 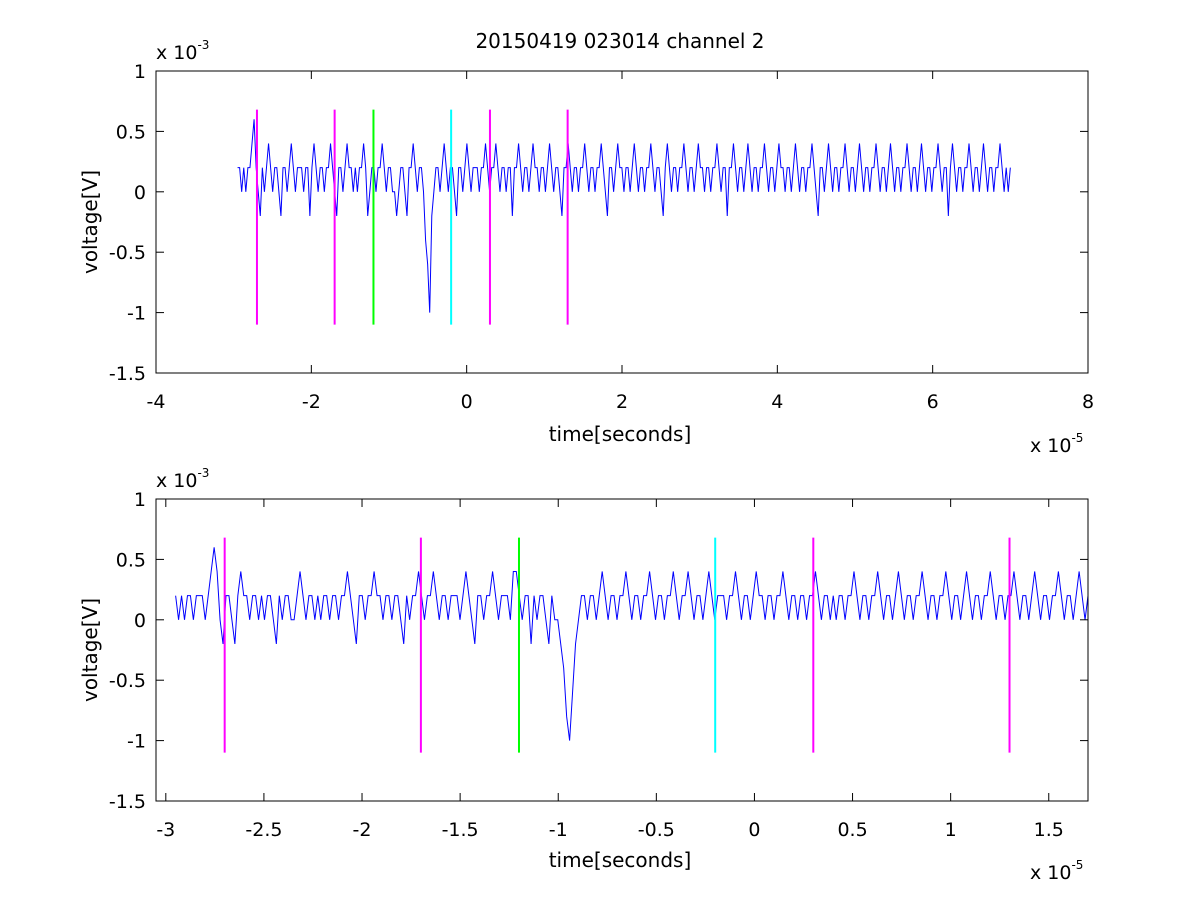 I want to click on bottom-x-tick-label-6: 0, so click(x=754, y=830).